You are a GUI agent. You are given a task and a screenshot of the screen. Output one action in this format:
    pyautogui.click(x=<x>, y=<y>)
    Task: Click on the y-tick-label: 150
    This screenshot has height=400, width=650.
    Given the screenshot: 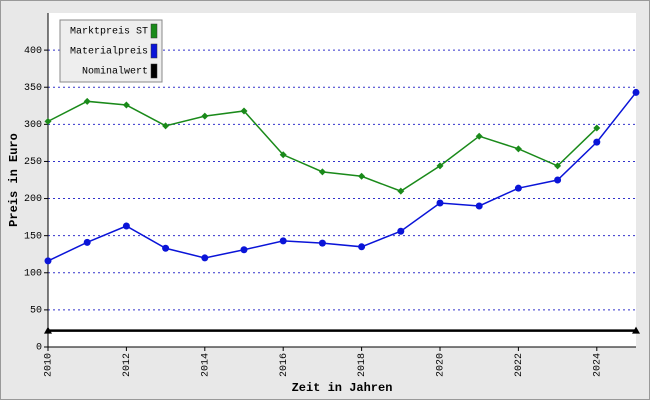 What is the action you would take?
    pyautogui.click(x=33, y=236)
    